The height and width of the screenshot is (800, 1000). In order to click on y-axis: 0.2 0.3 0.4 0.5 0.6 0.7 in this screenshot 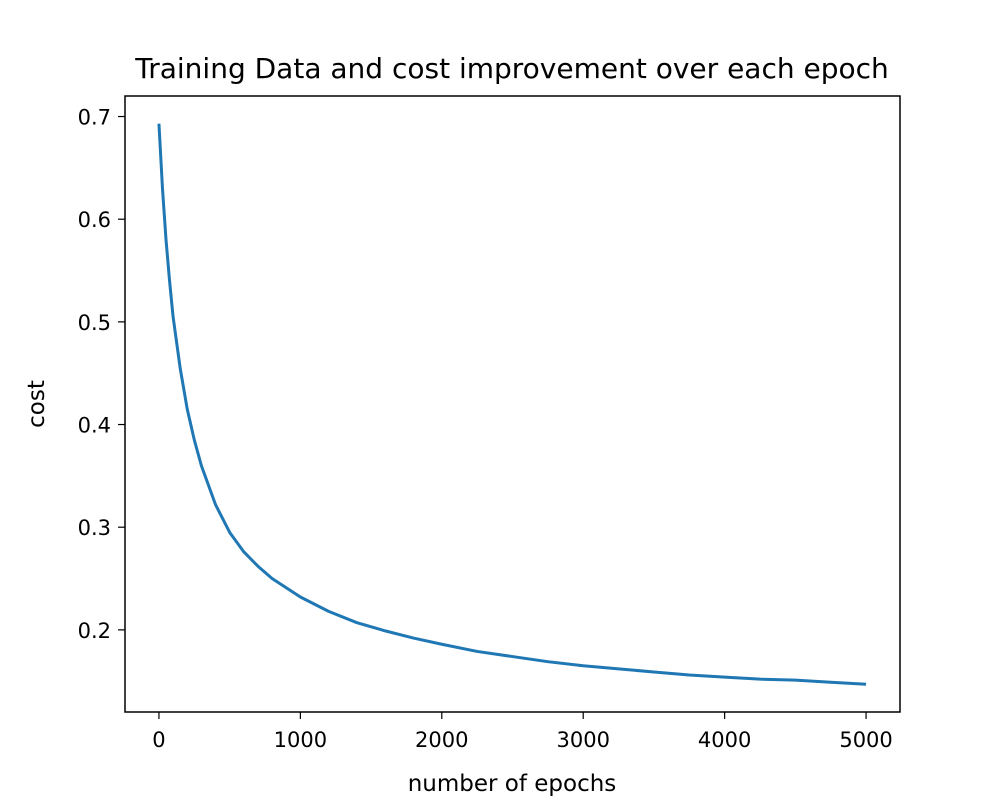, I will do `click(101, 374)`.